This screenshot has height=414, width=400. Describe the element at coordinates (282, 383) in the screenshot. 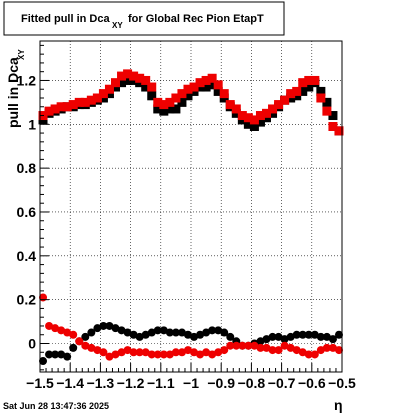

I see `x-tick-label: −0.7` at that location.